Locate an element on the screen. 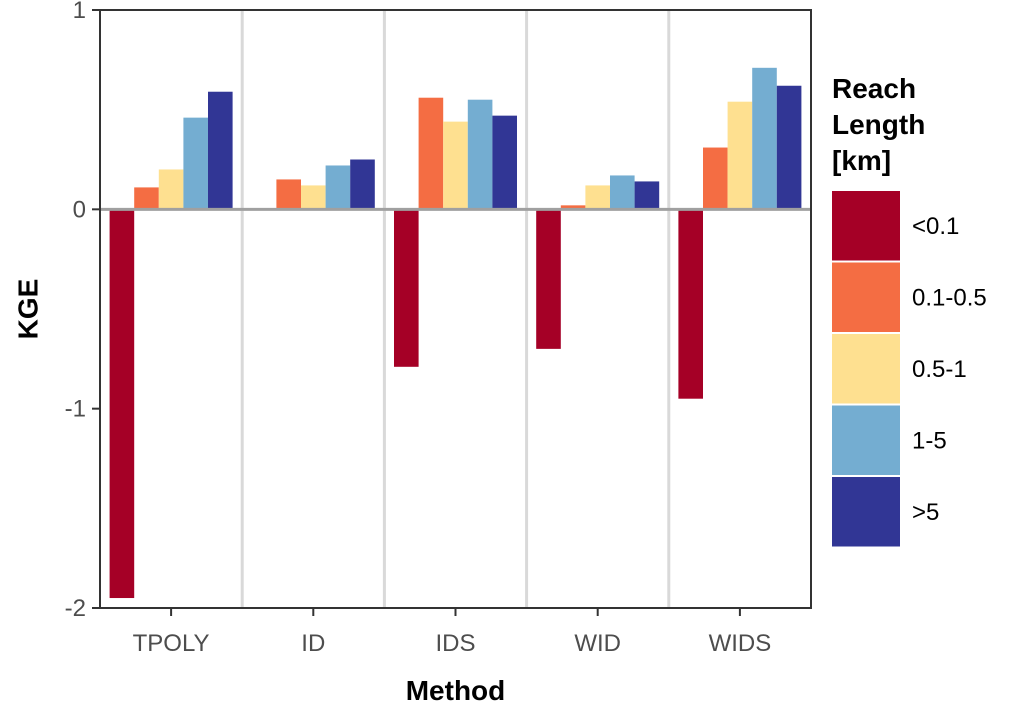 This screenshot has height=708, width=1015. x-axis-ticks: TPOLY ID IDS WID WIDS is located at coordinates (452, 632).